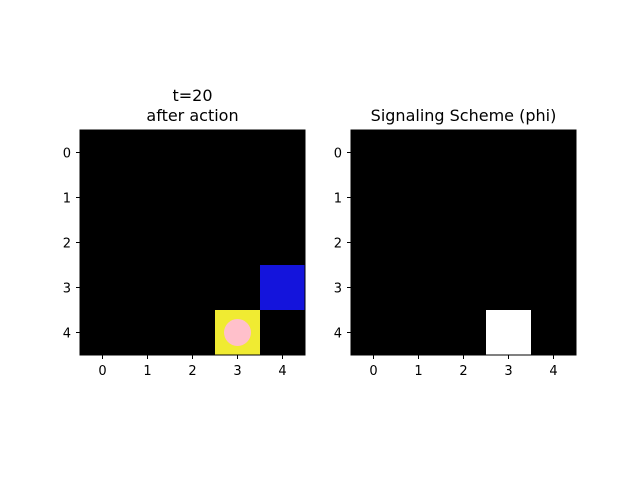 This screenshot has height=484, width=640. What do you see at coordinates (237, 332) in the screenshot?
I see `pink-agent-marker` at bounding box center [237, 332].